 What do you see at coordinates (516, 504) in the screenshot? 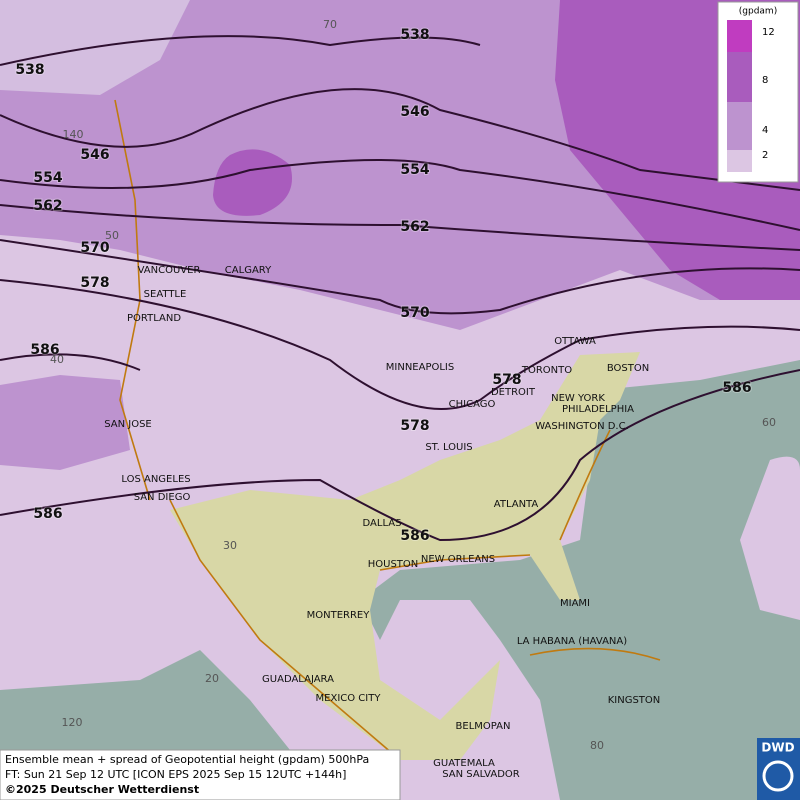
I see `city-label: ATLANTA` at bounding box center [516, 504].